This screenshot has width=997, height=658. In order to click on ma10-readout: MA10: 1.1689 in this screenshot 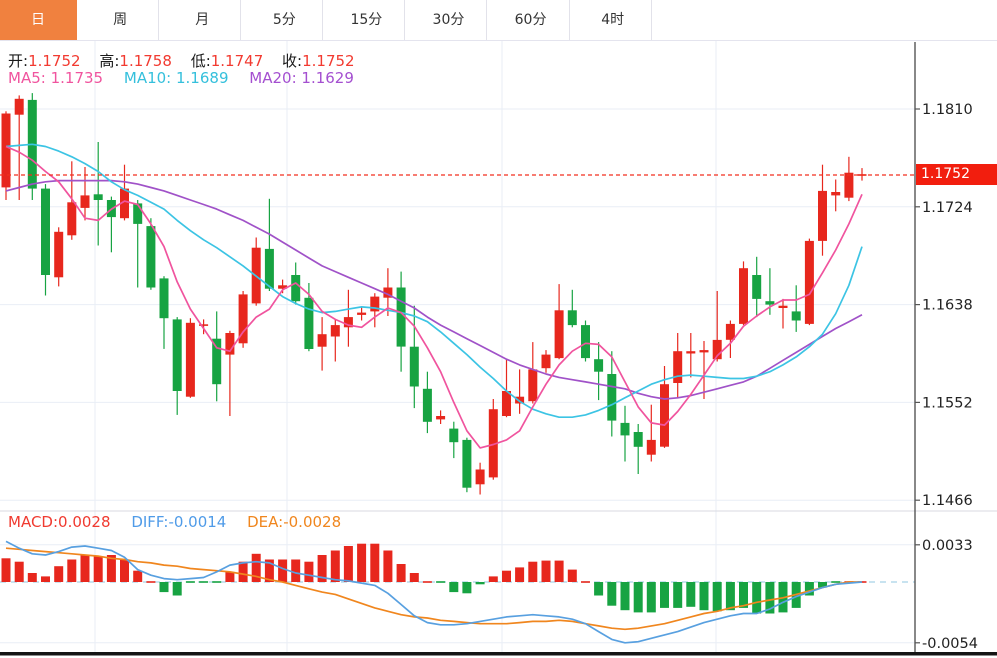, I will do `click(176, 78)`.